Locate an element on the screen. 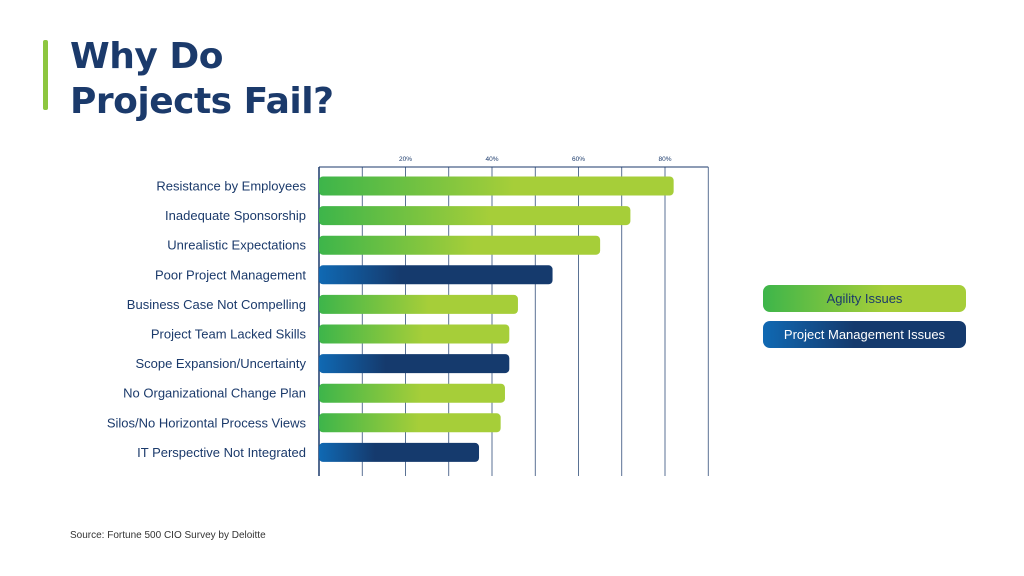  category-label: Resistance by Employees is located at coordinates (231, 186).